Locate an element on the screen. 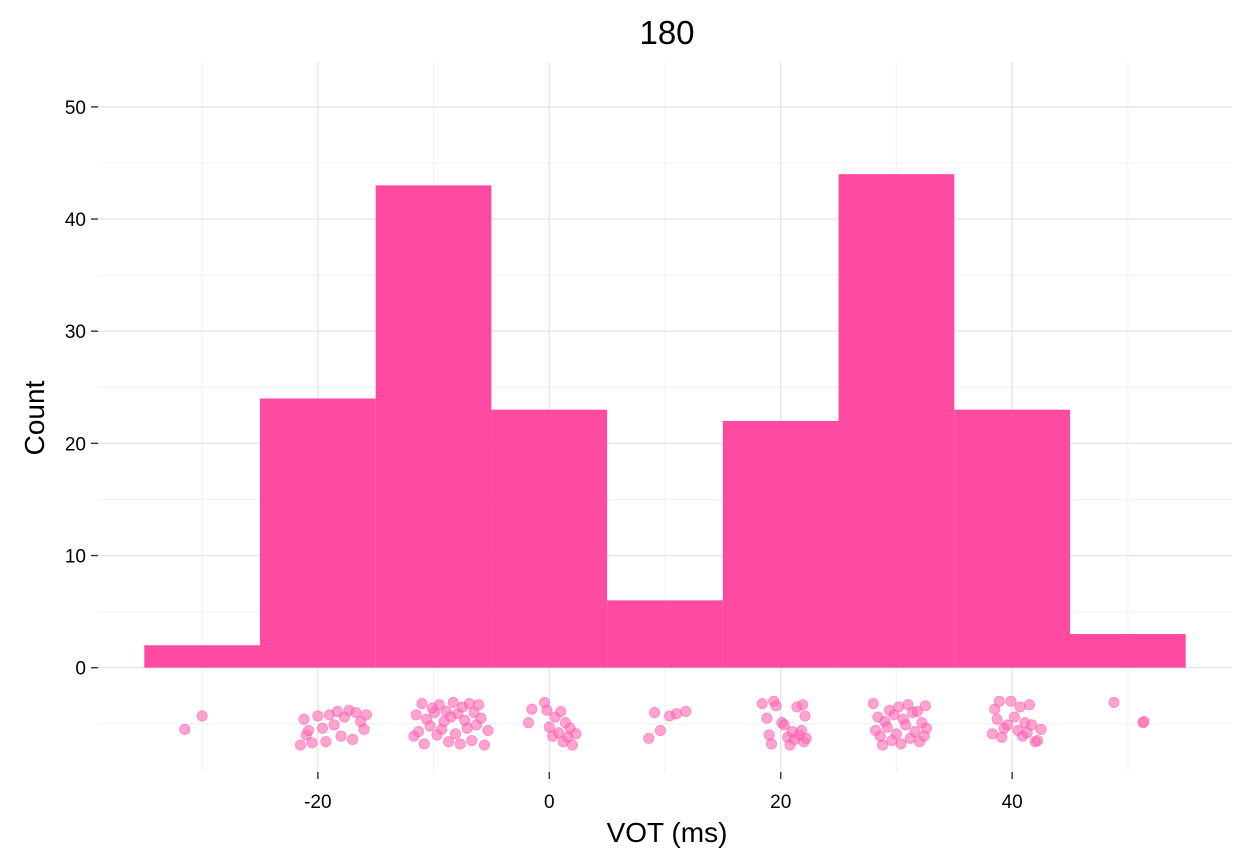 The image size is (1248, 864). y-axis-title: Count is located at coordinates (34, 417).